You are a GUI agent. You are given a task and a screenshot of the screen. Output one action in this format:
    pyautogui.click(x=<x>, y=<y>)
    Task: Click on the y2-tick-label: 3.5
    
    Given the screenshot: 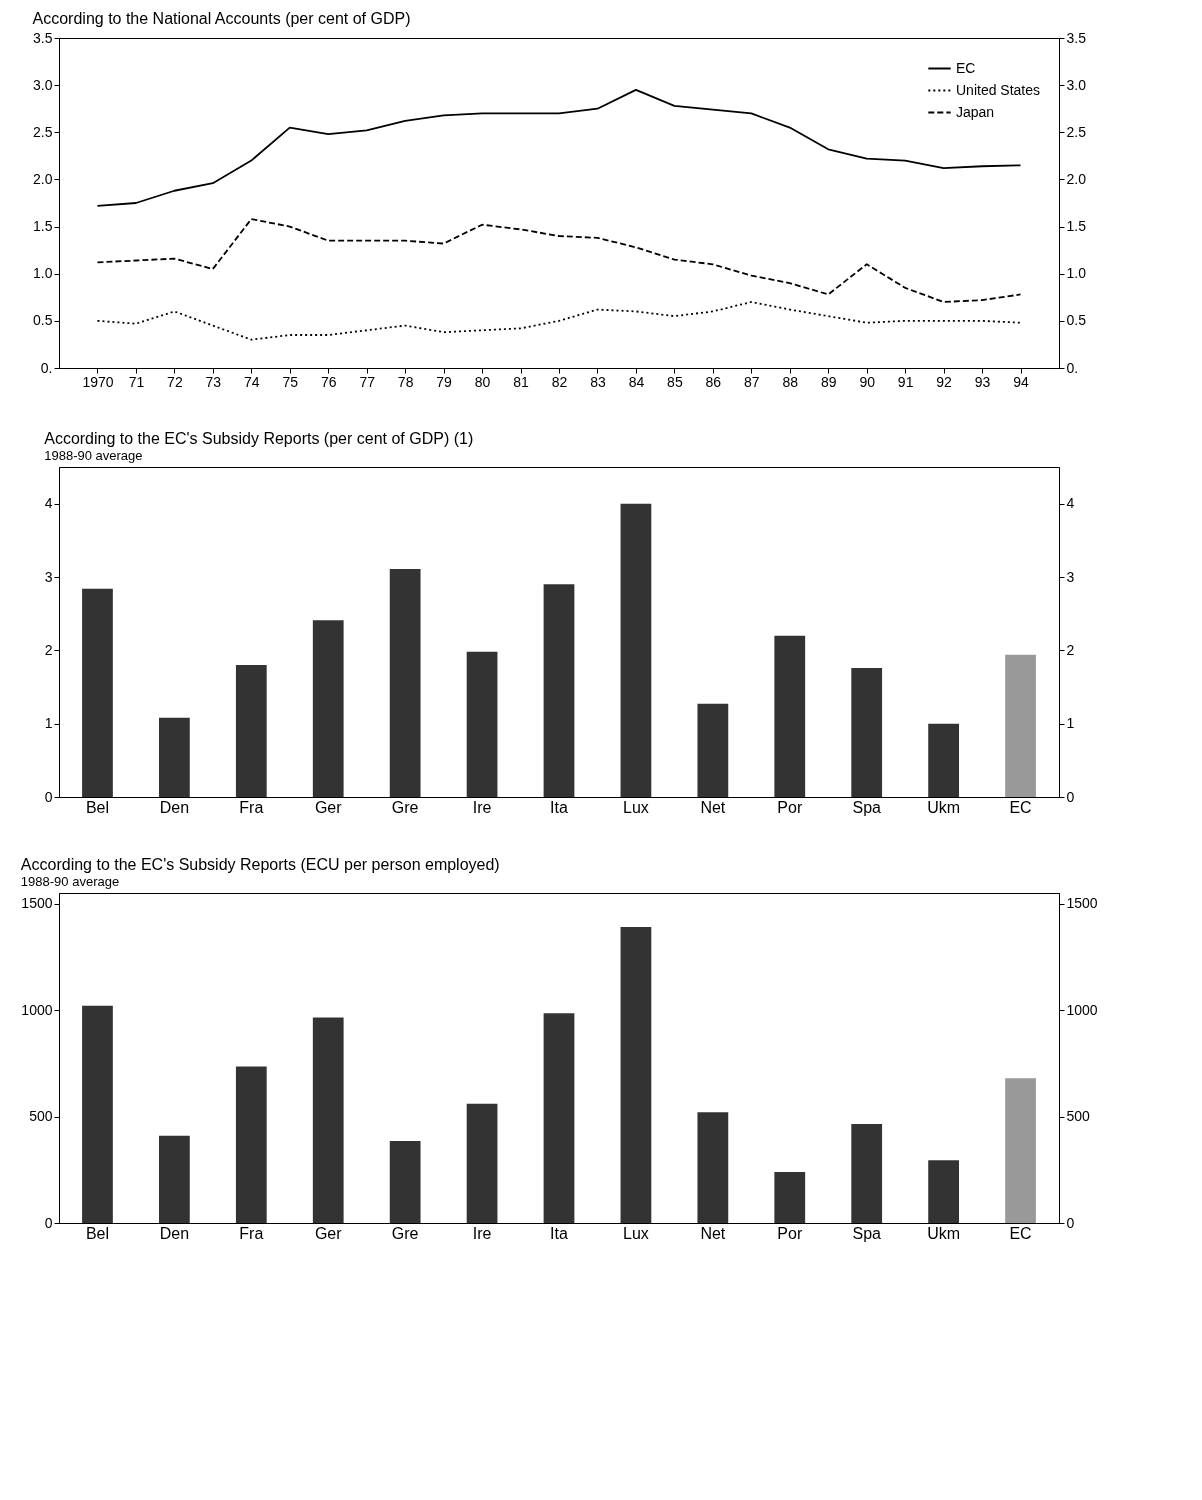 What is the action you would take?
    pyautogui.click(x=1076, y=37)
    